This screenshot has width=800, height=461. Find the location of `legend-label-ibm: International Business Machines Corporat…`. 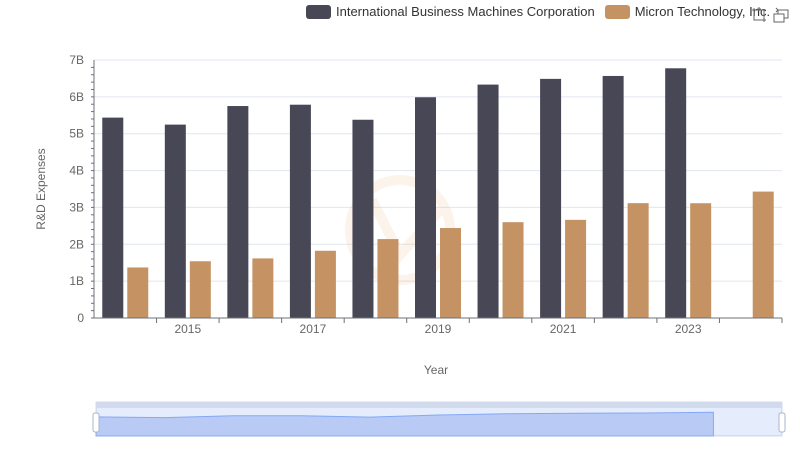

legend-label-ibm: International Business Machines Corporat… is located at coordinates (465, 11).